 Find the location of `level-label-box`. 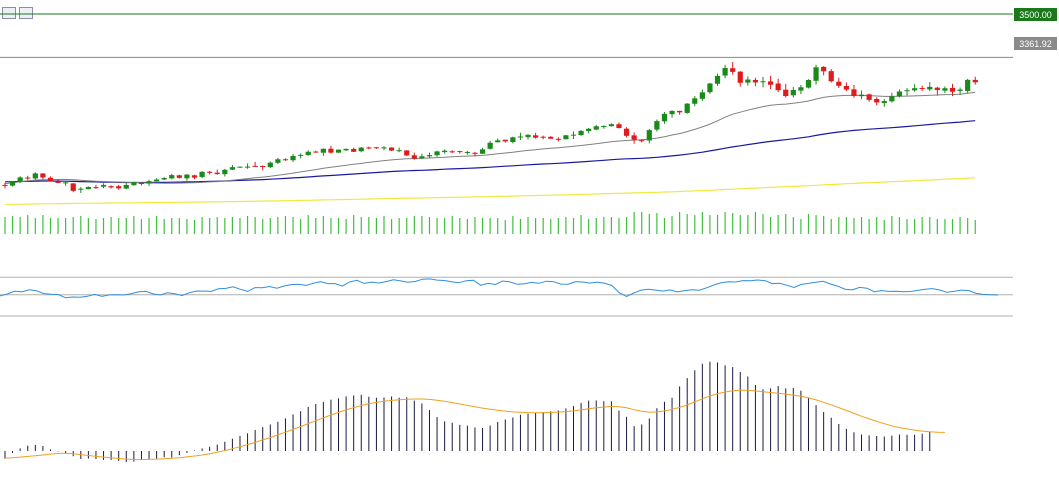

level-label-box is located at coordinates (1035, 14).